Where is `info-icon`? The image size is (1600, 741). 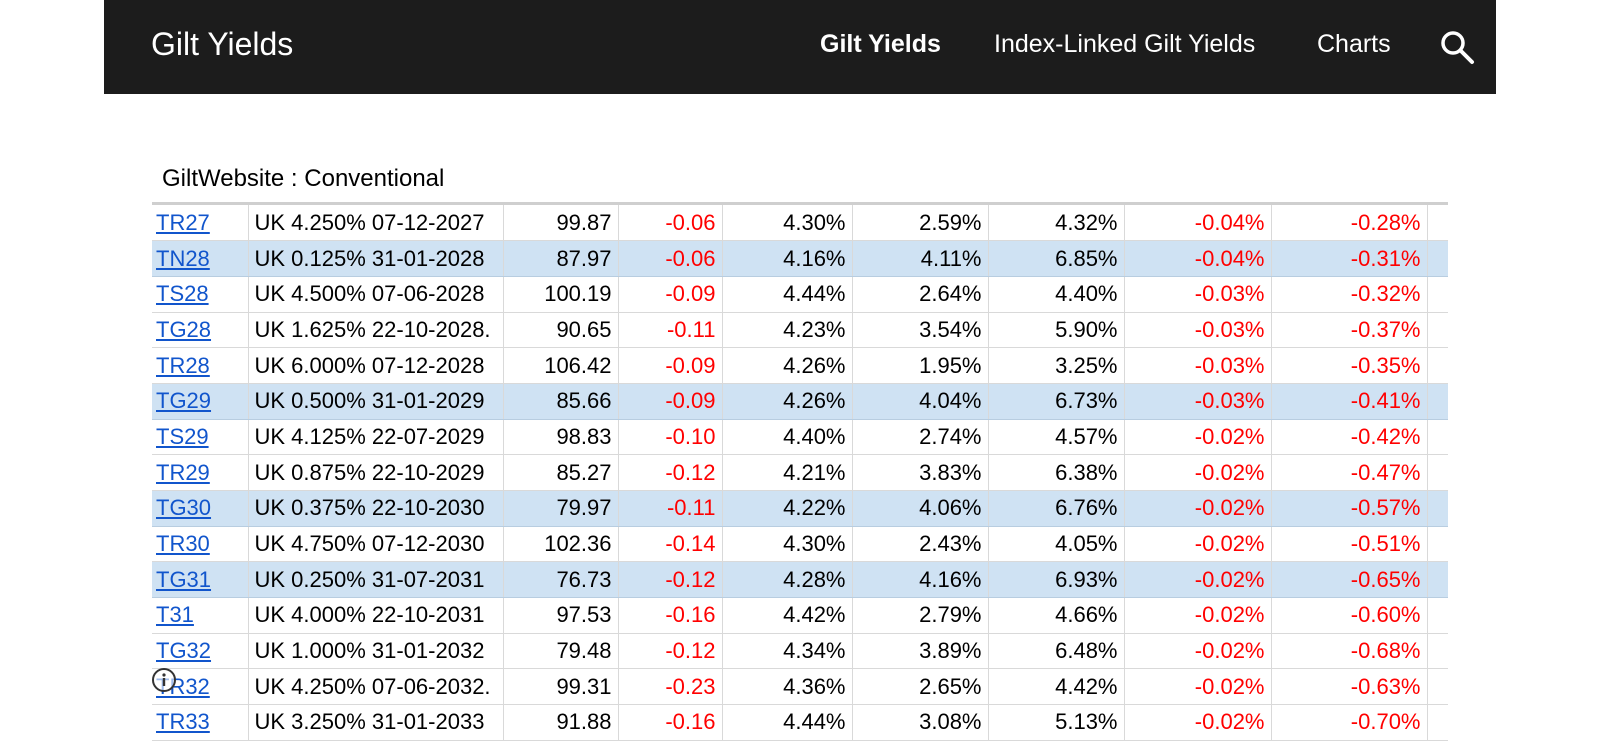
info-icon is located at coordinates (164, 680).